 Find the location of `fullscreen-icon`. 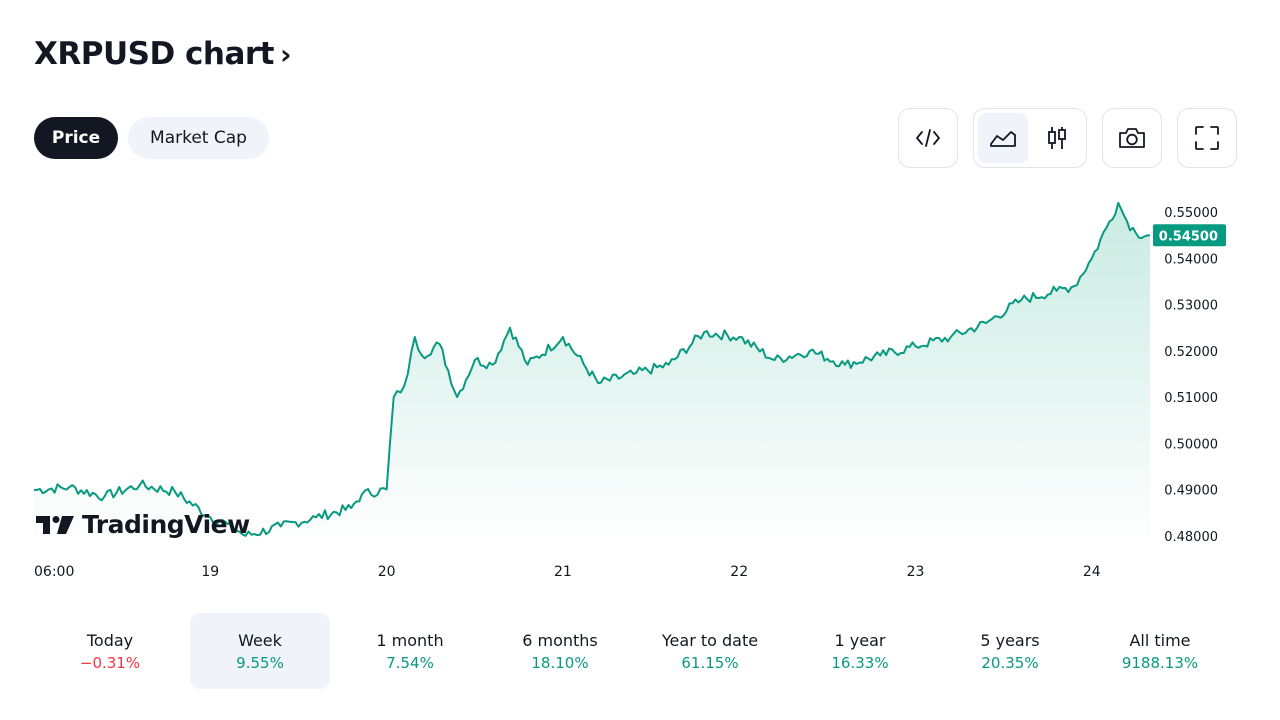

fullscreen-icon is located at coordinates (1207, 138).